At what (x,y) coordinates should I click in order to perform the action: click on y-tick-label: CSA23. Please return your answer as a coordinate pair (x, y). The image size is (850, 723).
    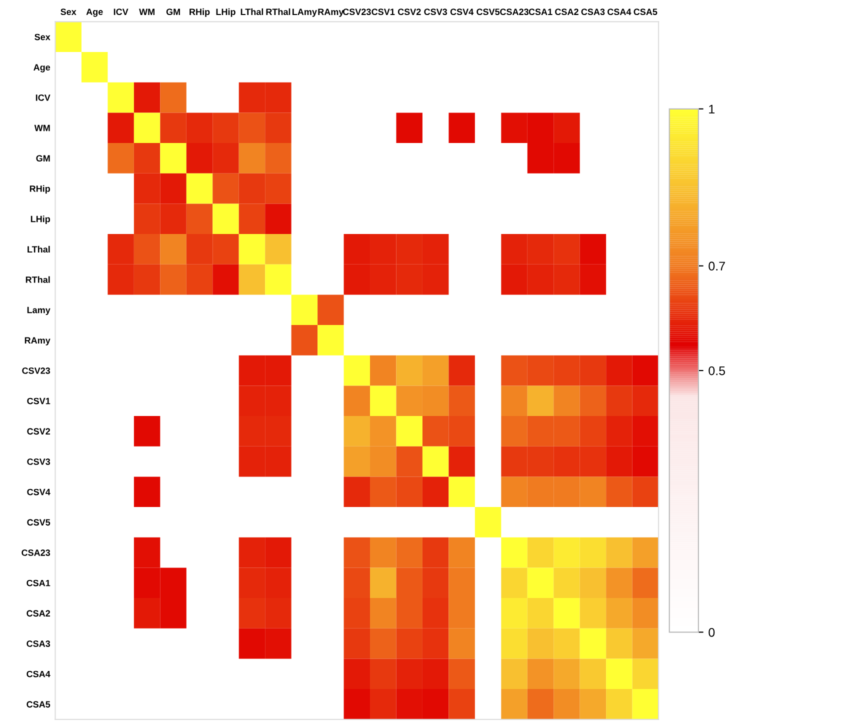
    Looking at the image, I should click on (36, 553).